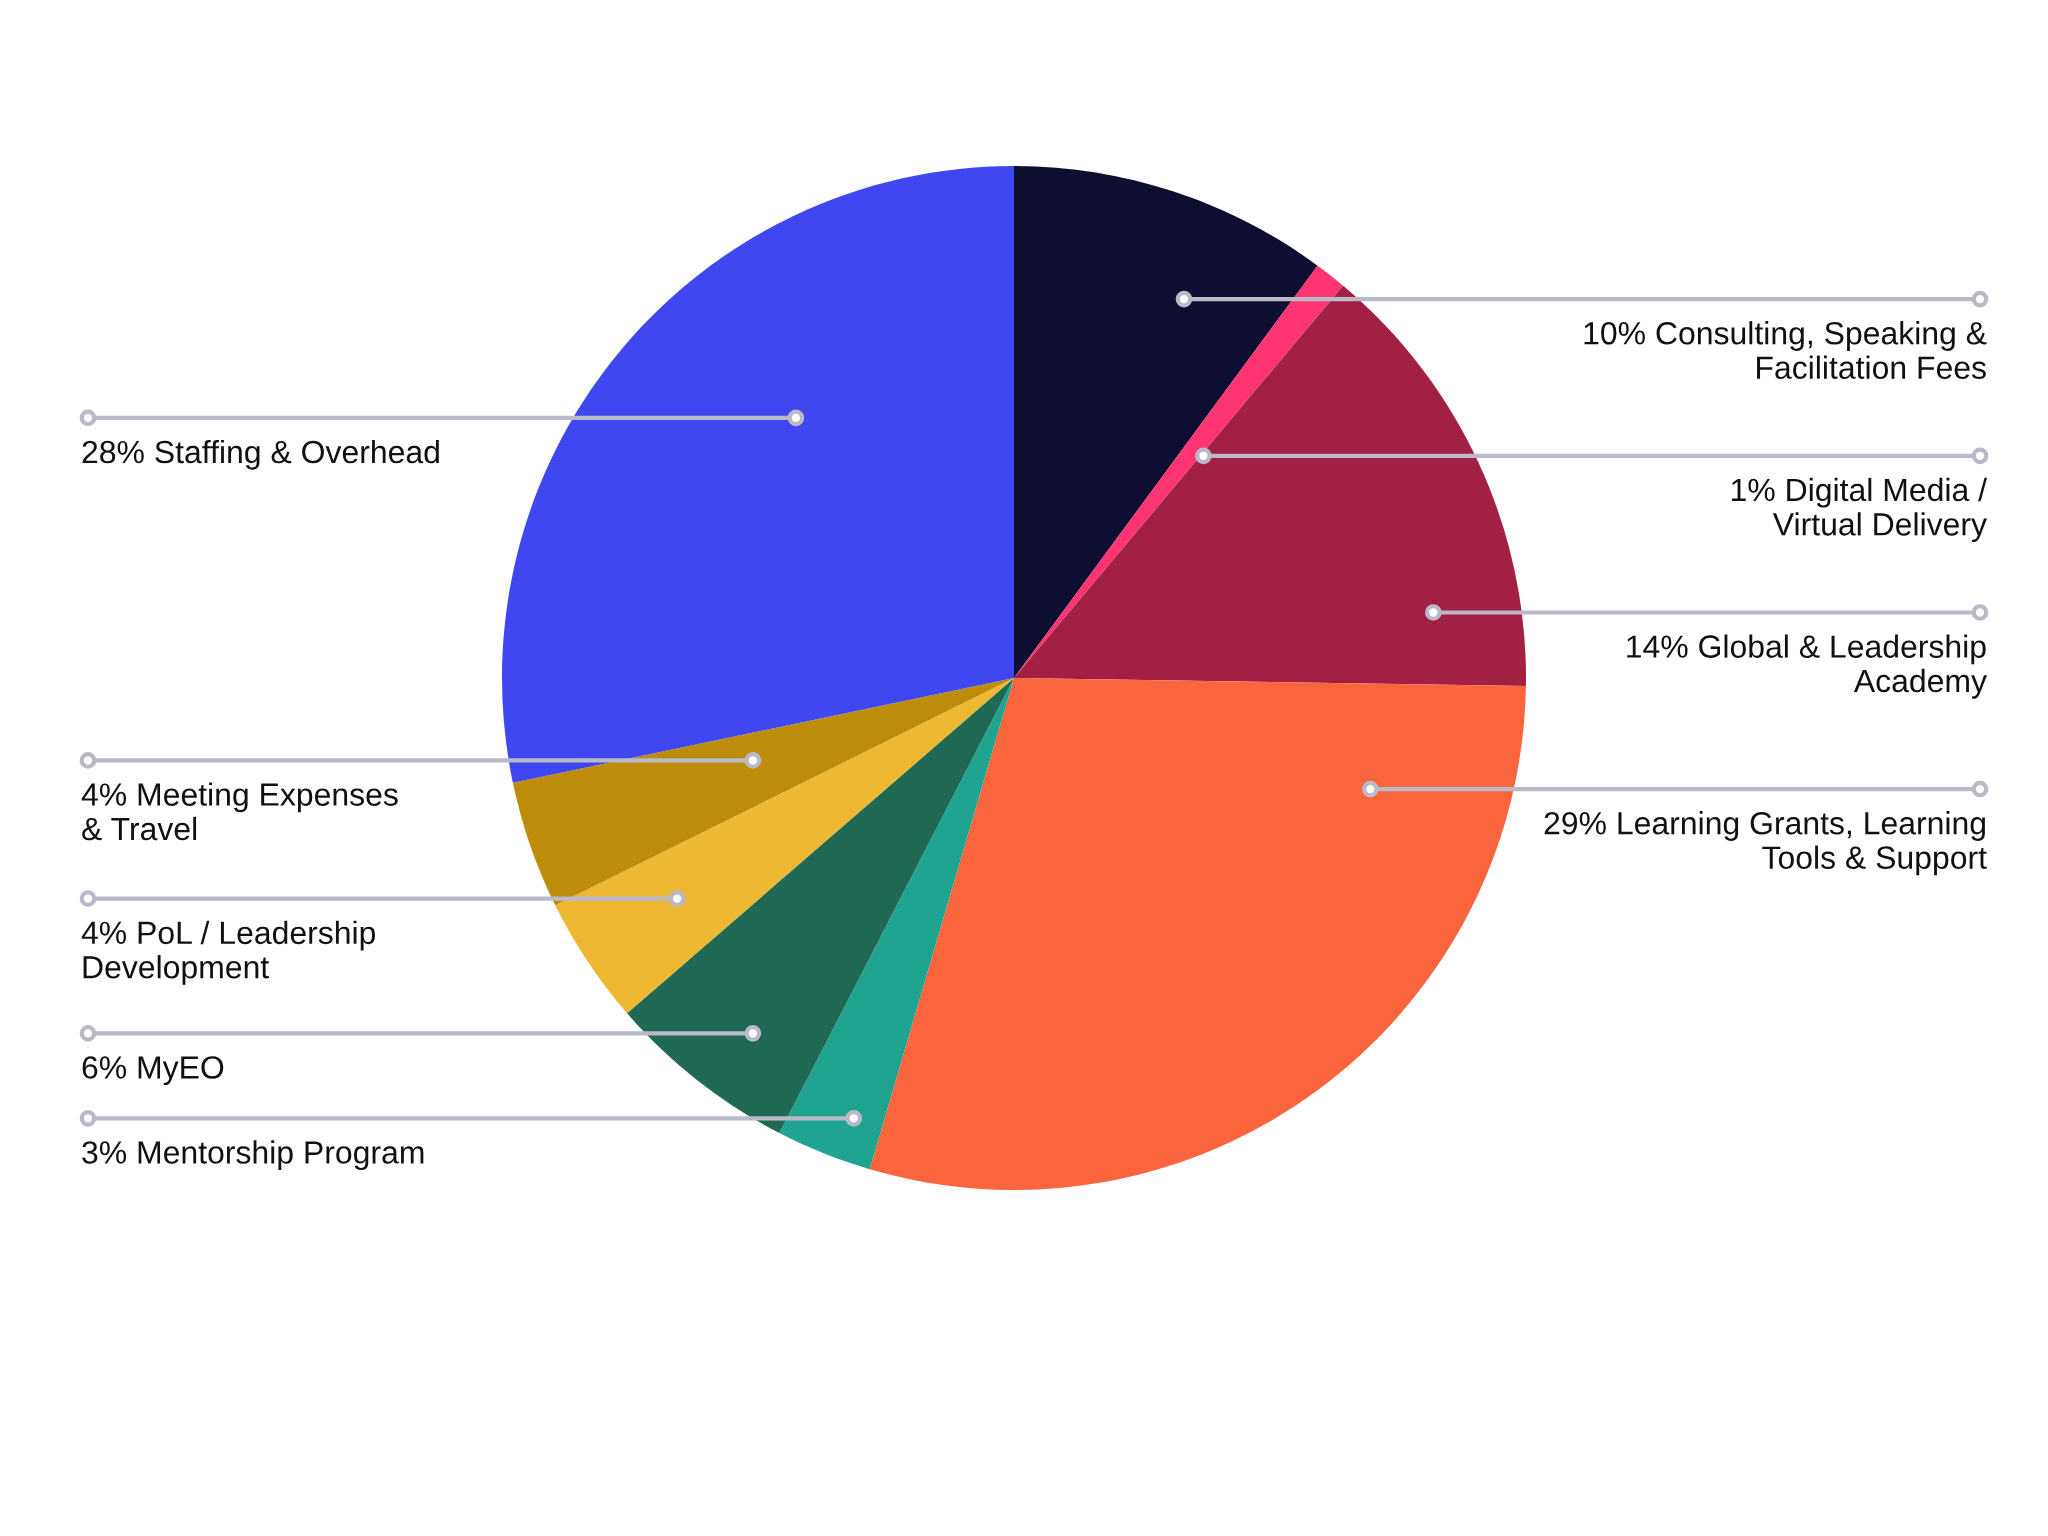  I want to click on slice-label: 28% Staffing & Overhead, so click(260, 454).